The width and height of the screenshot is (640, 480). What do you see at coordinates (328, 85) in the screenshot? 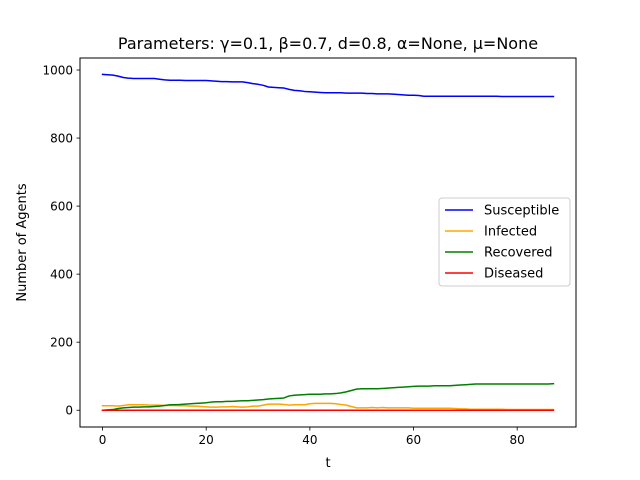
I see `series-line-susceptible` at bounding box center [328, 85].